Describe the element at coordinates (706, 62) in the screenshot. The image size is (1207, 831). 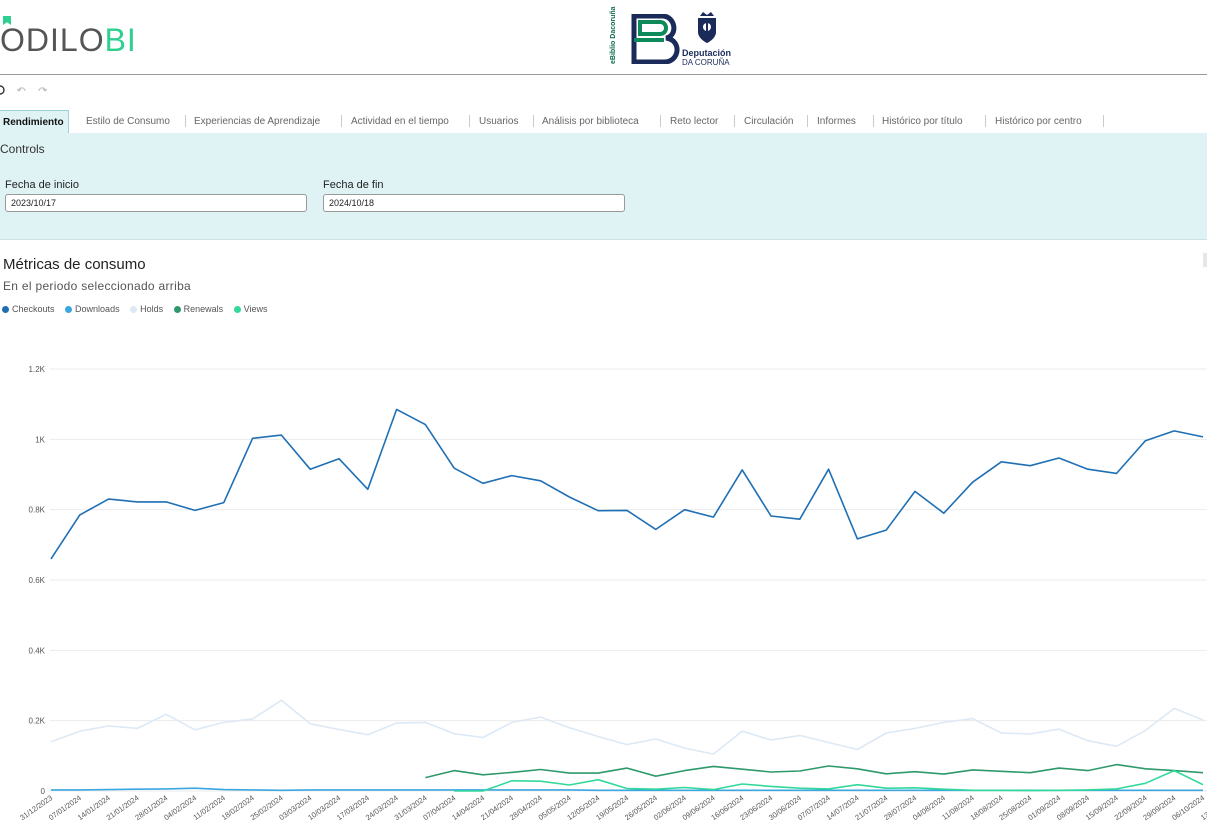
I see `deputacion-subtitle: DA CORUÑA` at that location.